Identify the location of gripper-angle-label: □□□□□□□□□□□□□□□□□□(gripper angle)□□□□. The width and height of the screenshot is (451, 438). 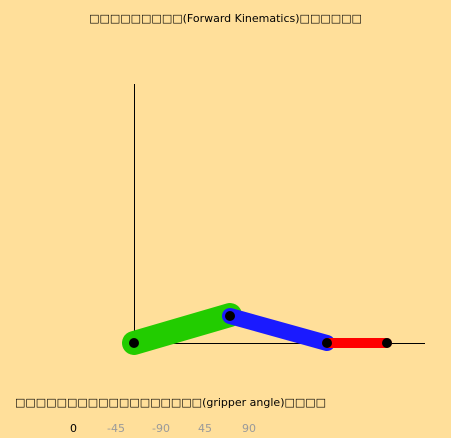
(171, 402).